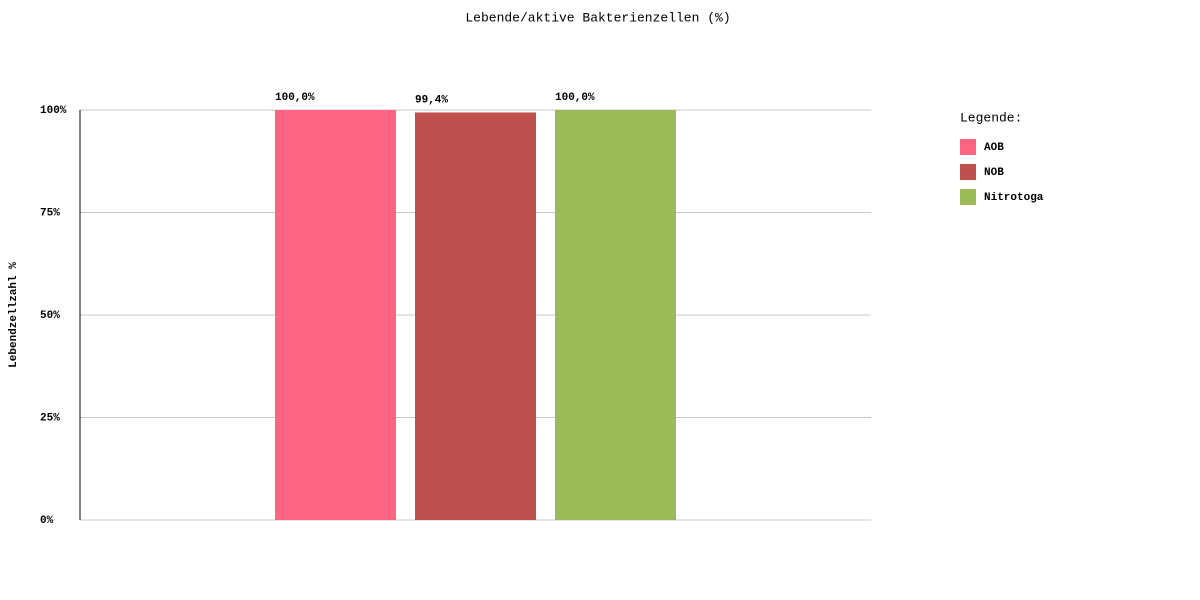 This screenshot has height=600, width=1200. Describe the element at coordinates (431, 100) in the screenshot. I see `value-label: 99,4%` at that location.